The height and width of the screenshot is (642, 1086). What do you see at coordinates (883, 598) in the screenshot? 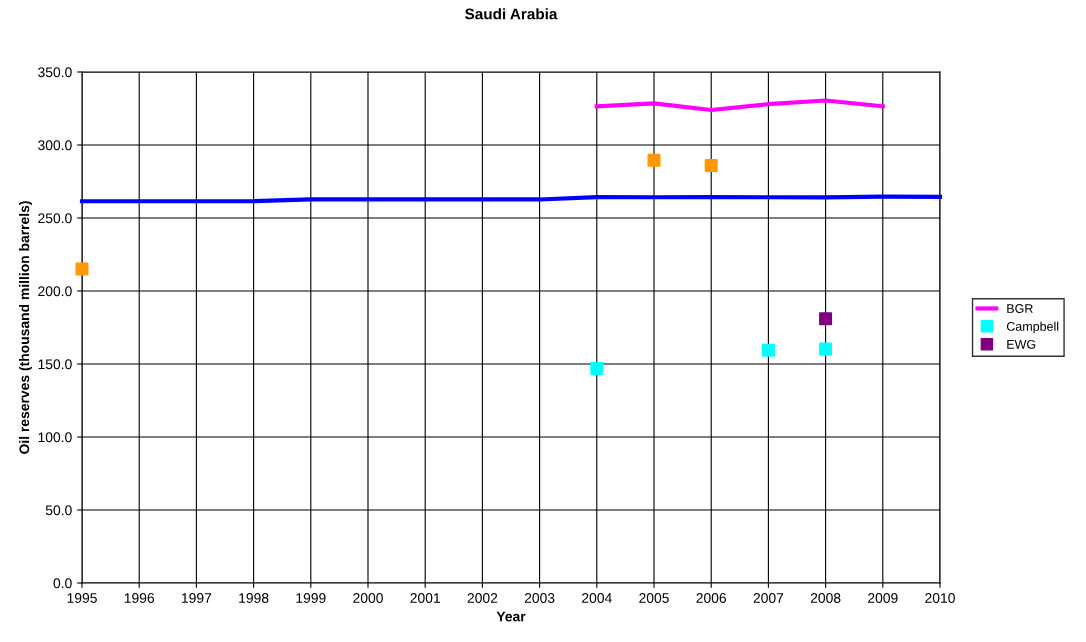
I see `x-tick-label: 2009` at bounding box center [883, 598].